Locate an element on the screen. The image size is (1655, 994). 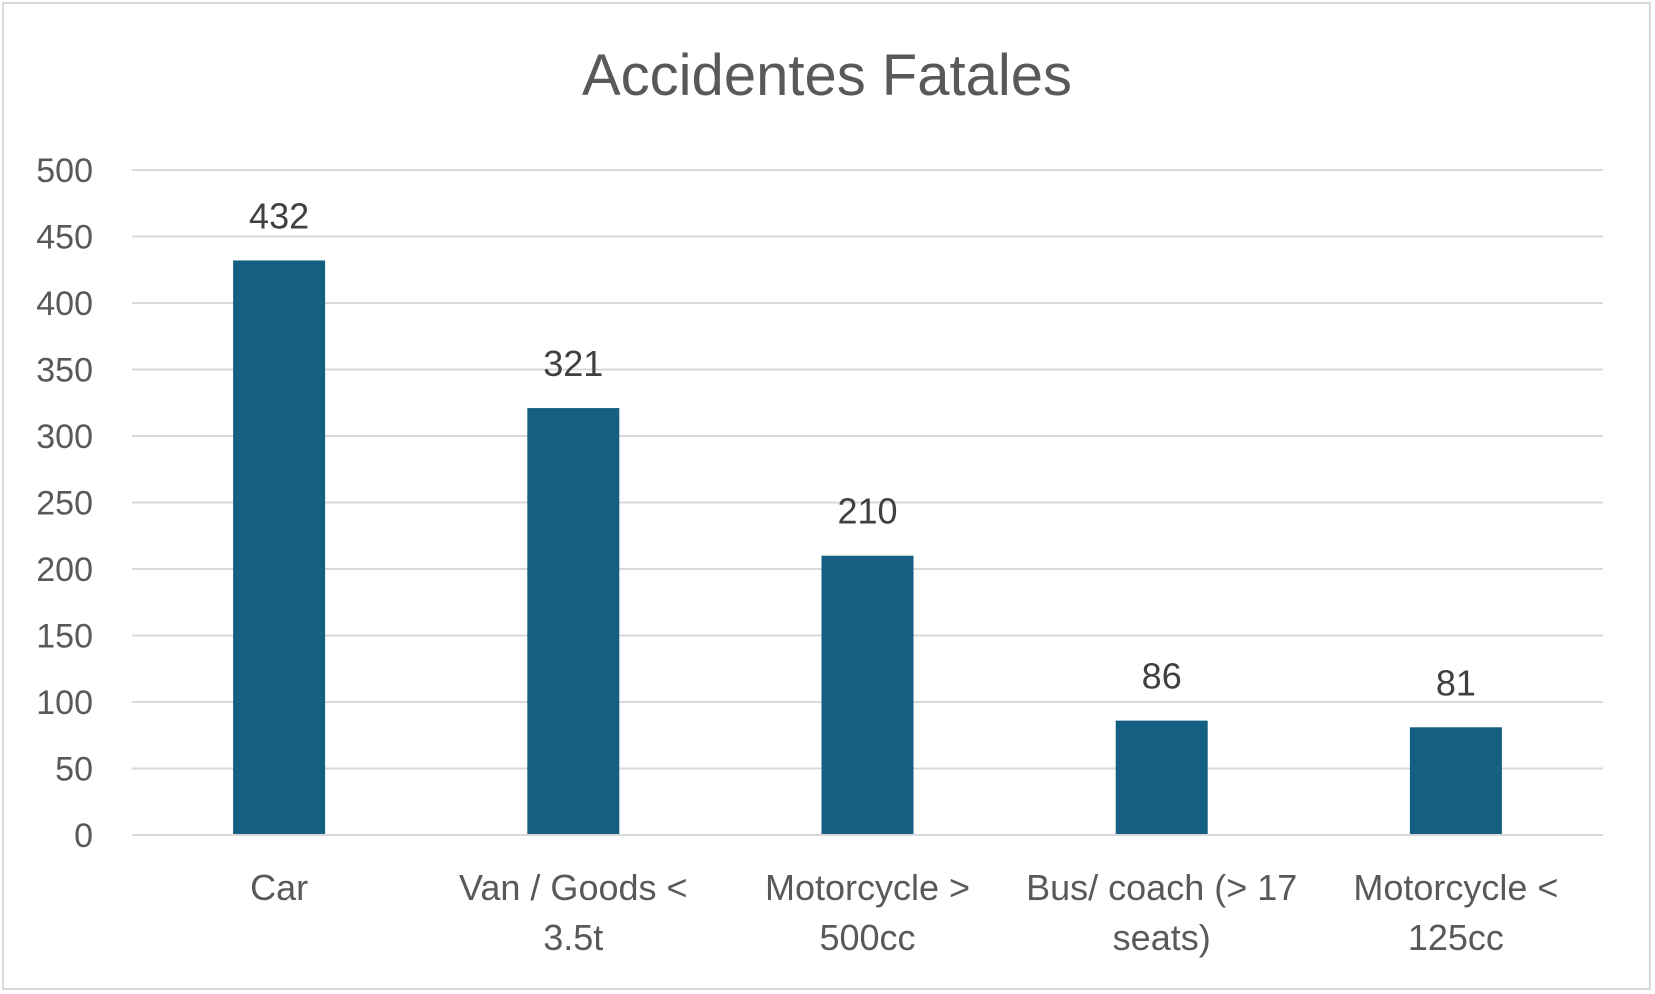
y-axis-ticks: 0 50 100 150 200 250 300 350 400 450 500 is located at coordinates (64, 503).